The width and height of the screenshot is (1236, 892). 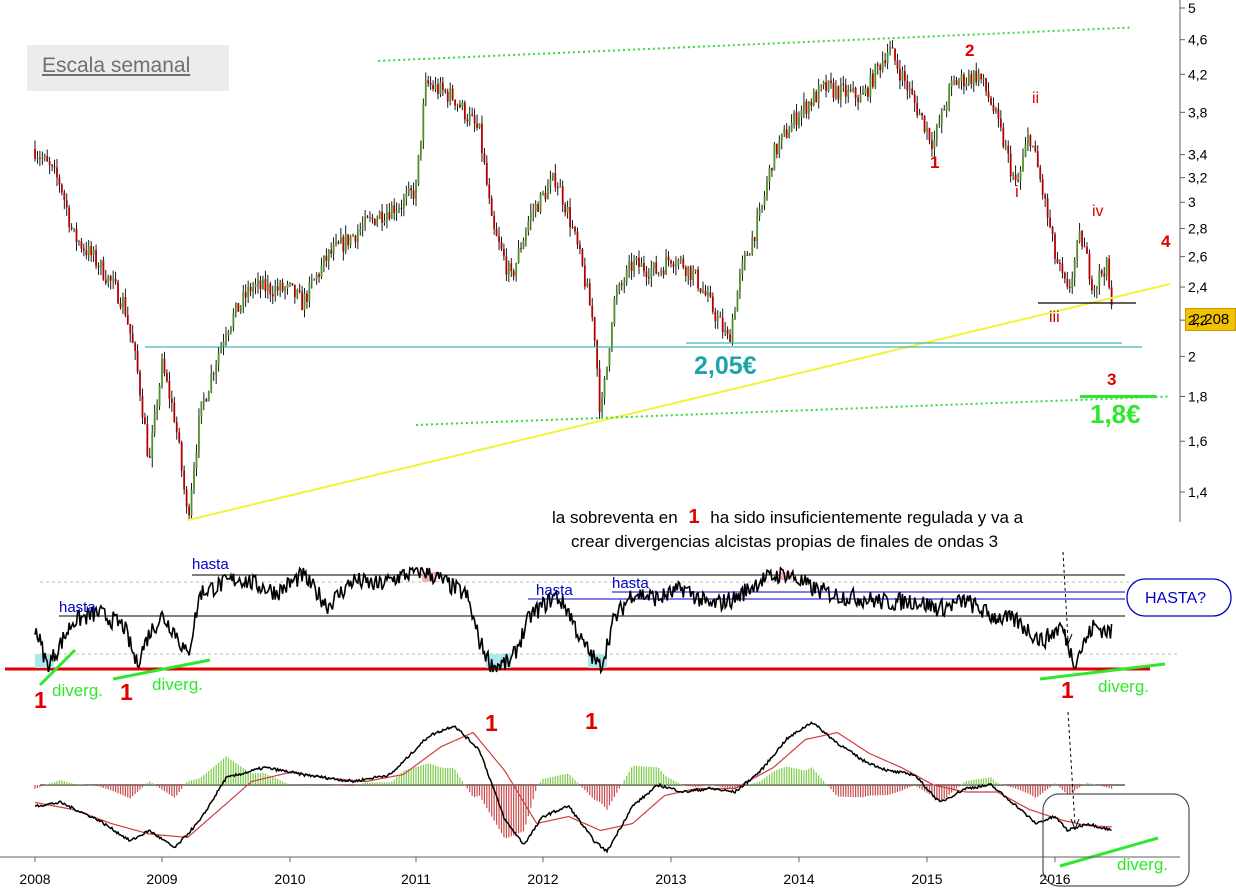 I want to click on osc-bottom-mark-1: 1, so click(x=40, y=700).